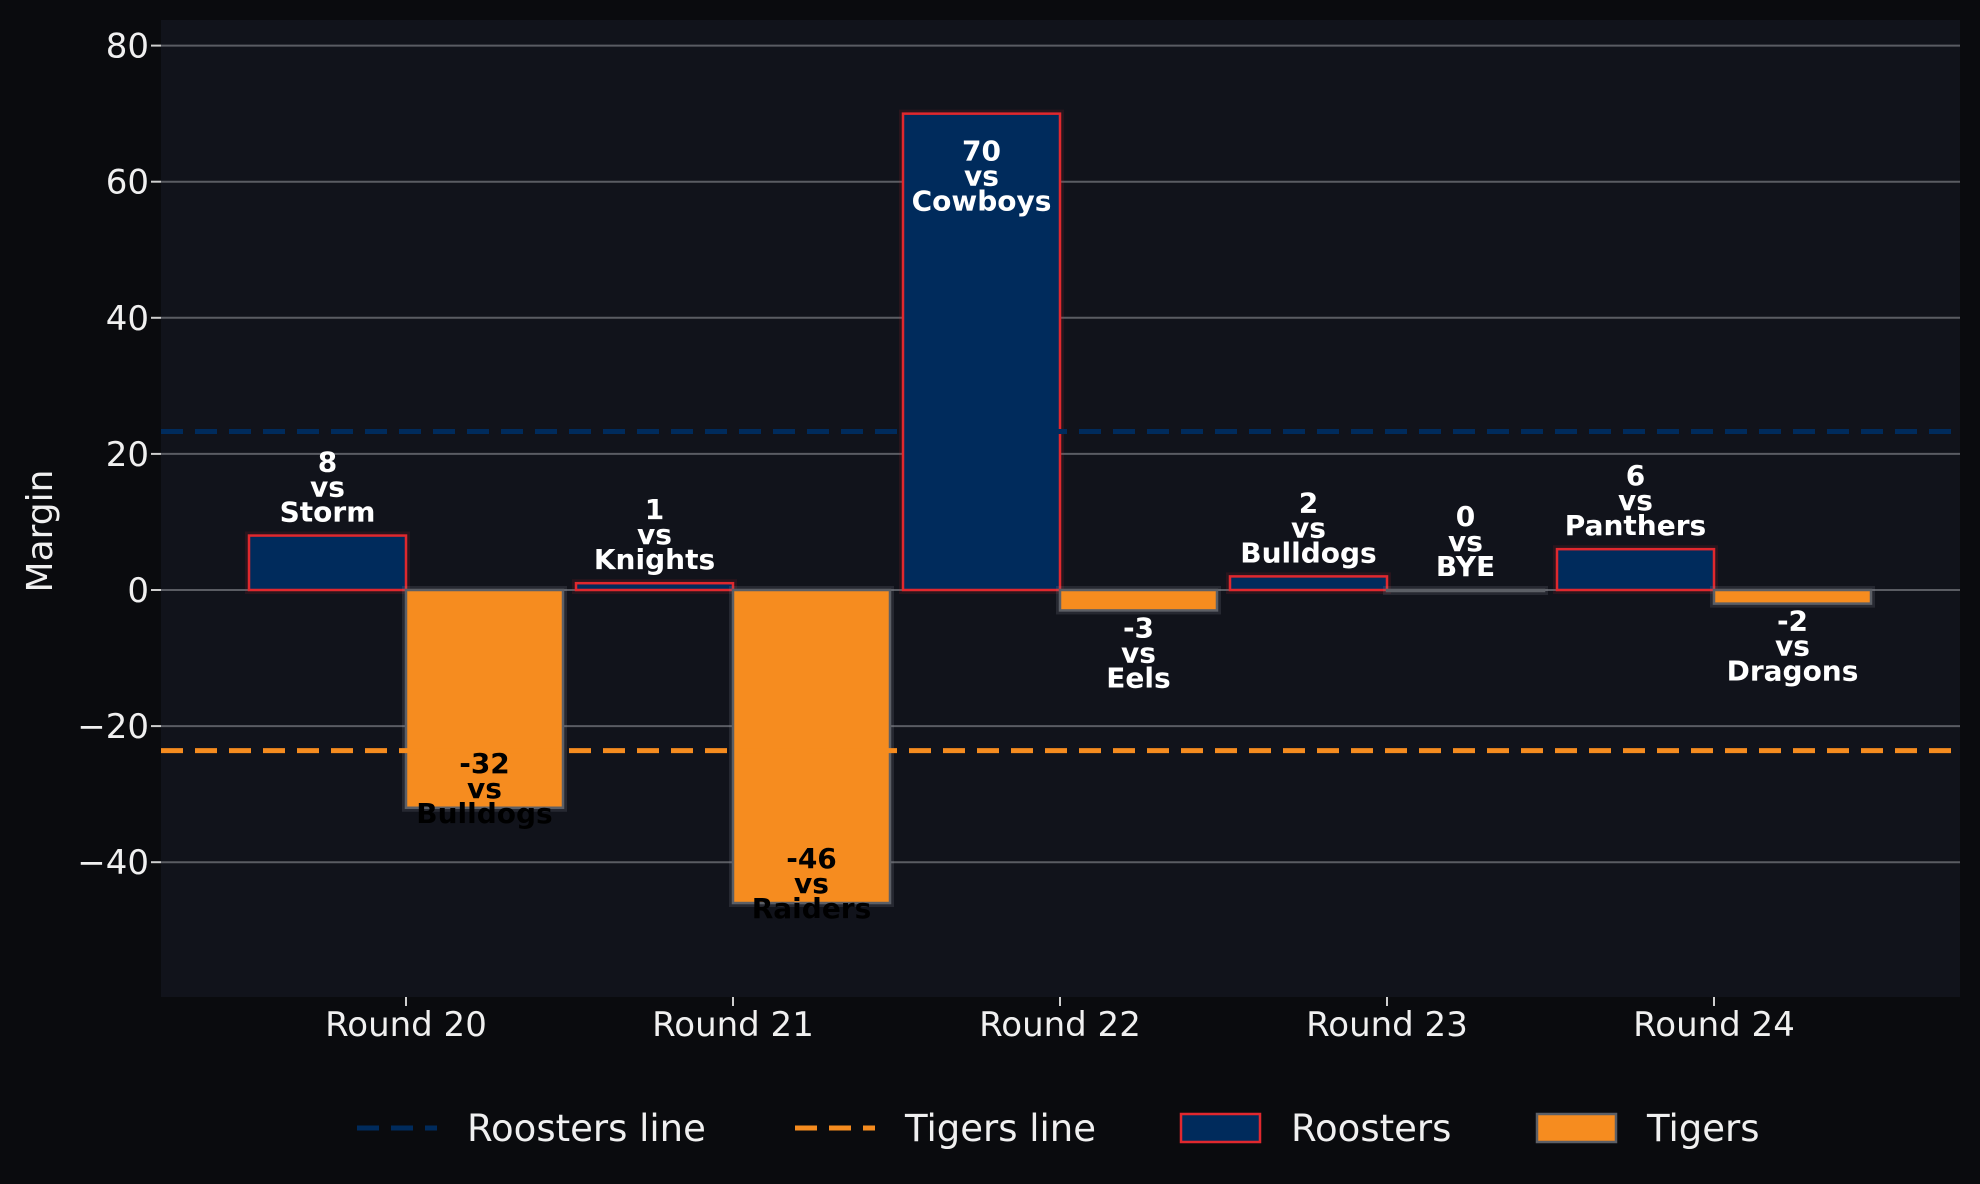  Describe the element at coordinates (127, 183) in the screenshot. I see `y-tick-label: 60` at that location.